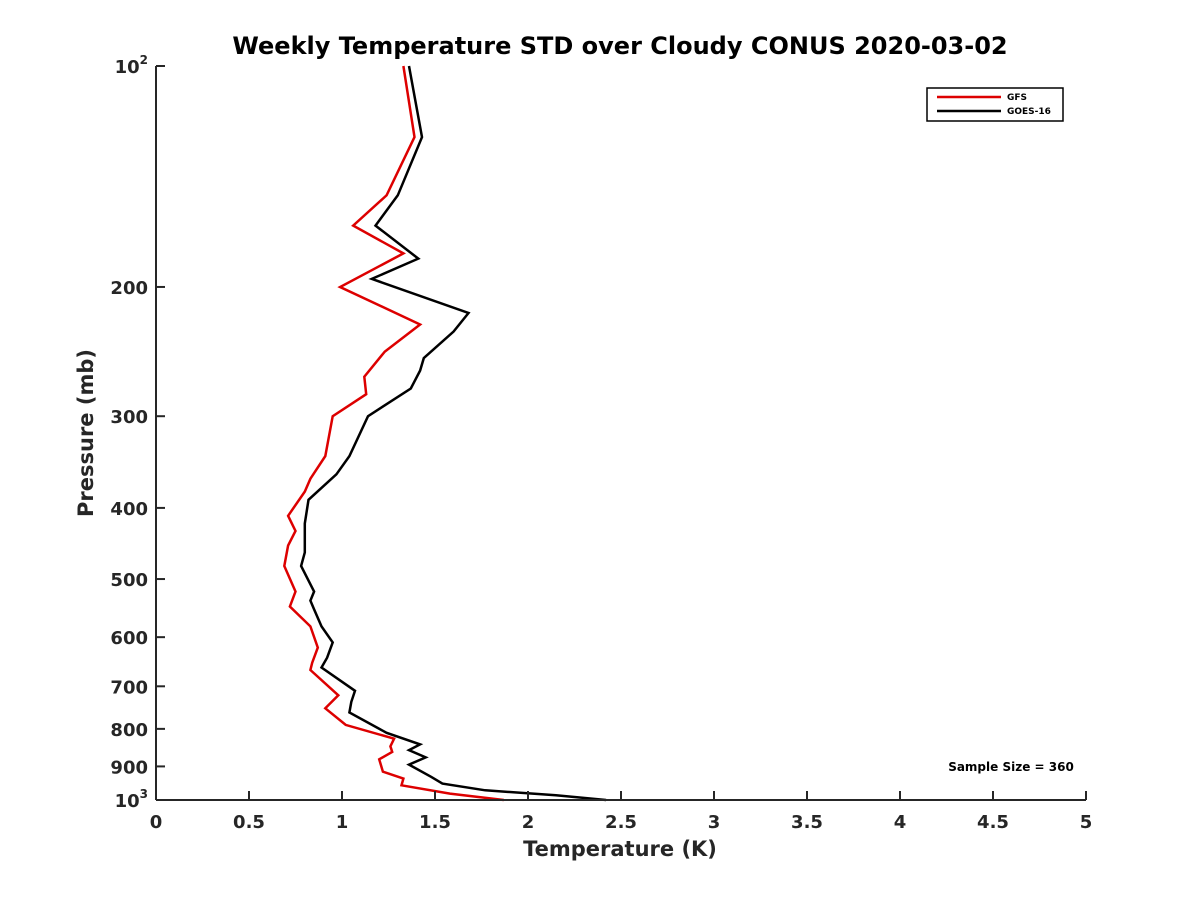 The width and height of the screenshot is (1200, 900). What do you see at coordinates (86, 433) in the screenshot?
I see `y-axis-label: Pressure (mb)` at bounding box center [86, 433].